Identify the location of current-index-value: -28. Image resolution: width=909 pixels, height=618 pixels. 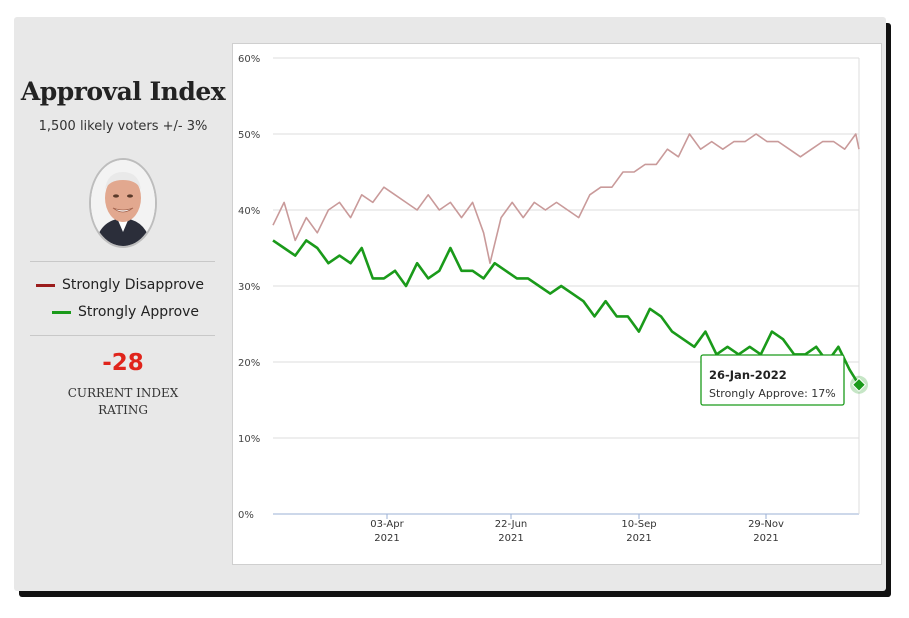
(123, 363).